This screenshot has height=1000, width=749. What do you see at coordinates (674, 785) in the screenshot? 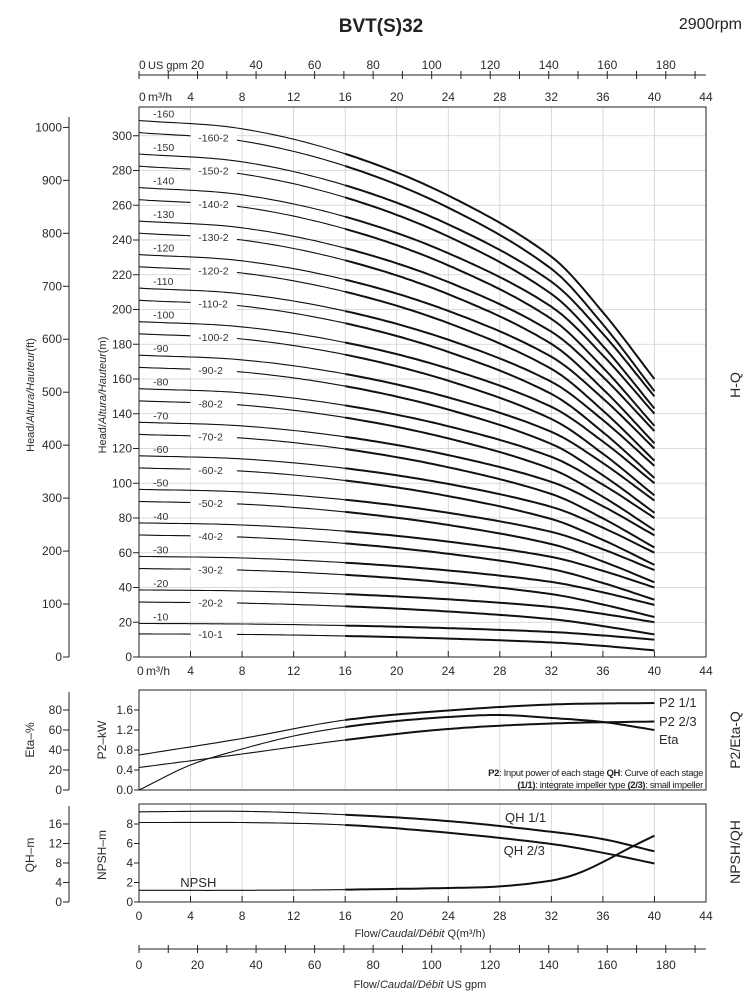
I see `p2-legend-note-line2-part: : small impeller` at bounding box center [674, 785].